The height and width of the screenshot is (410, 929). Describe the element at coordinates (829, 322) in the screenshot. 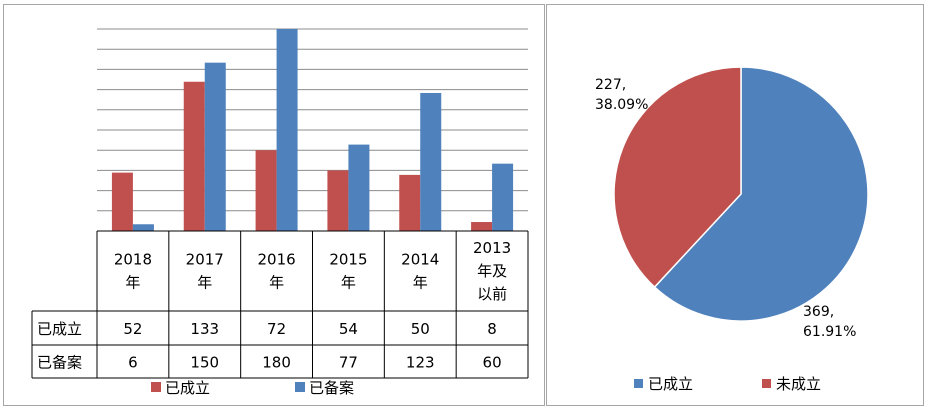

I see `pie-data-label: 369, 61.91%` at that location.